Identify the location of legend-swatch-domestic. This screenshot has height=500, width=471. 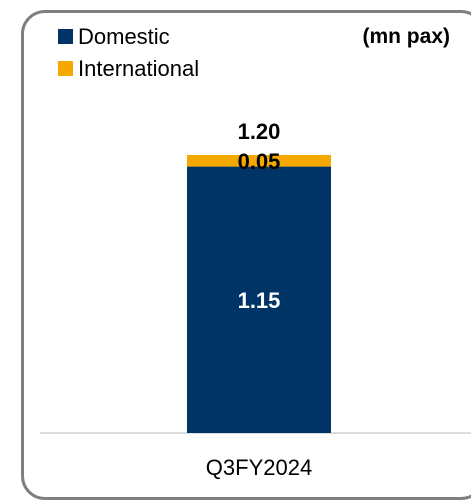
(65, 36).